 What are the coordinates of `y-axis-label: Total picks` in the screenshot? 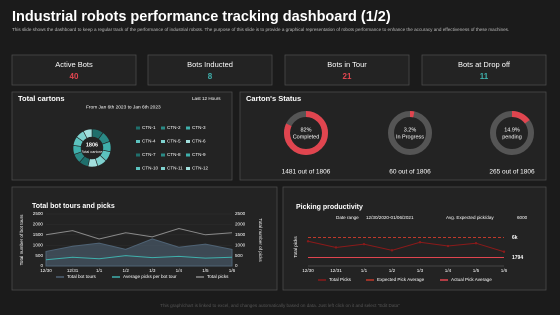 It's located at (295, 247).